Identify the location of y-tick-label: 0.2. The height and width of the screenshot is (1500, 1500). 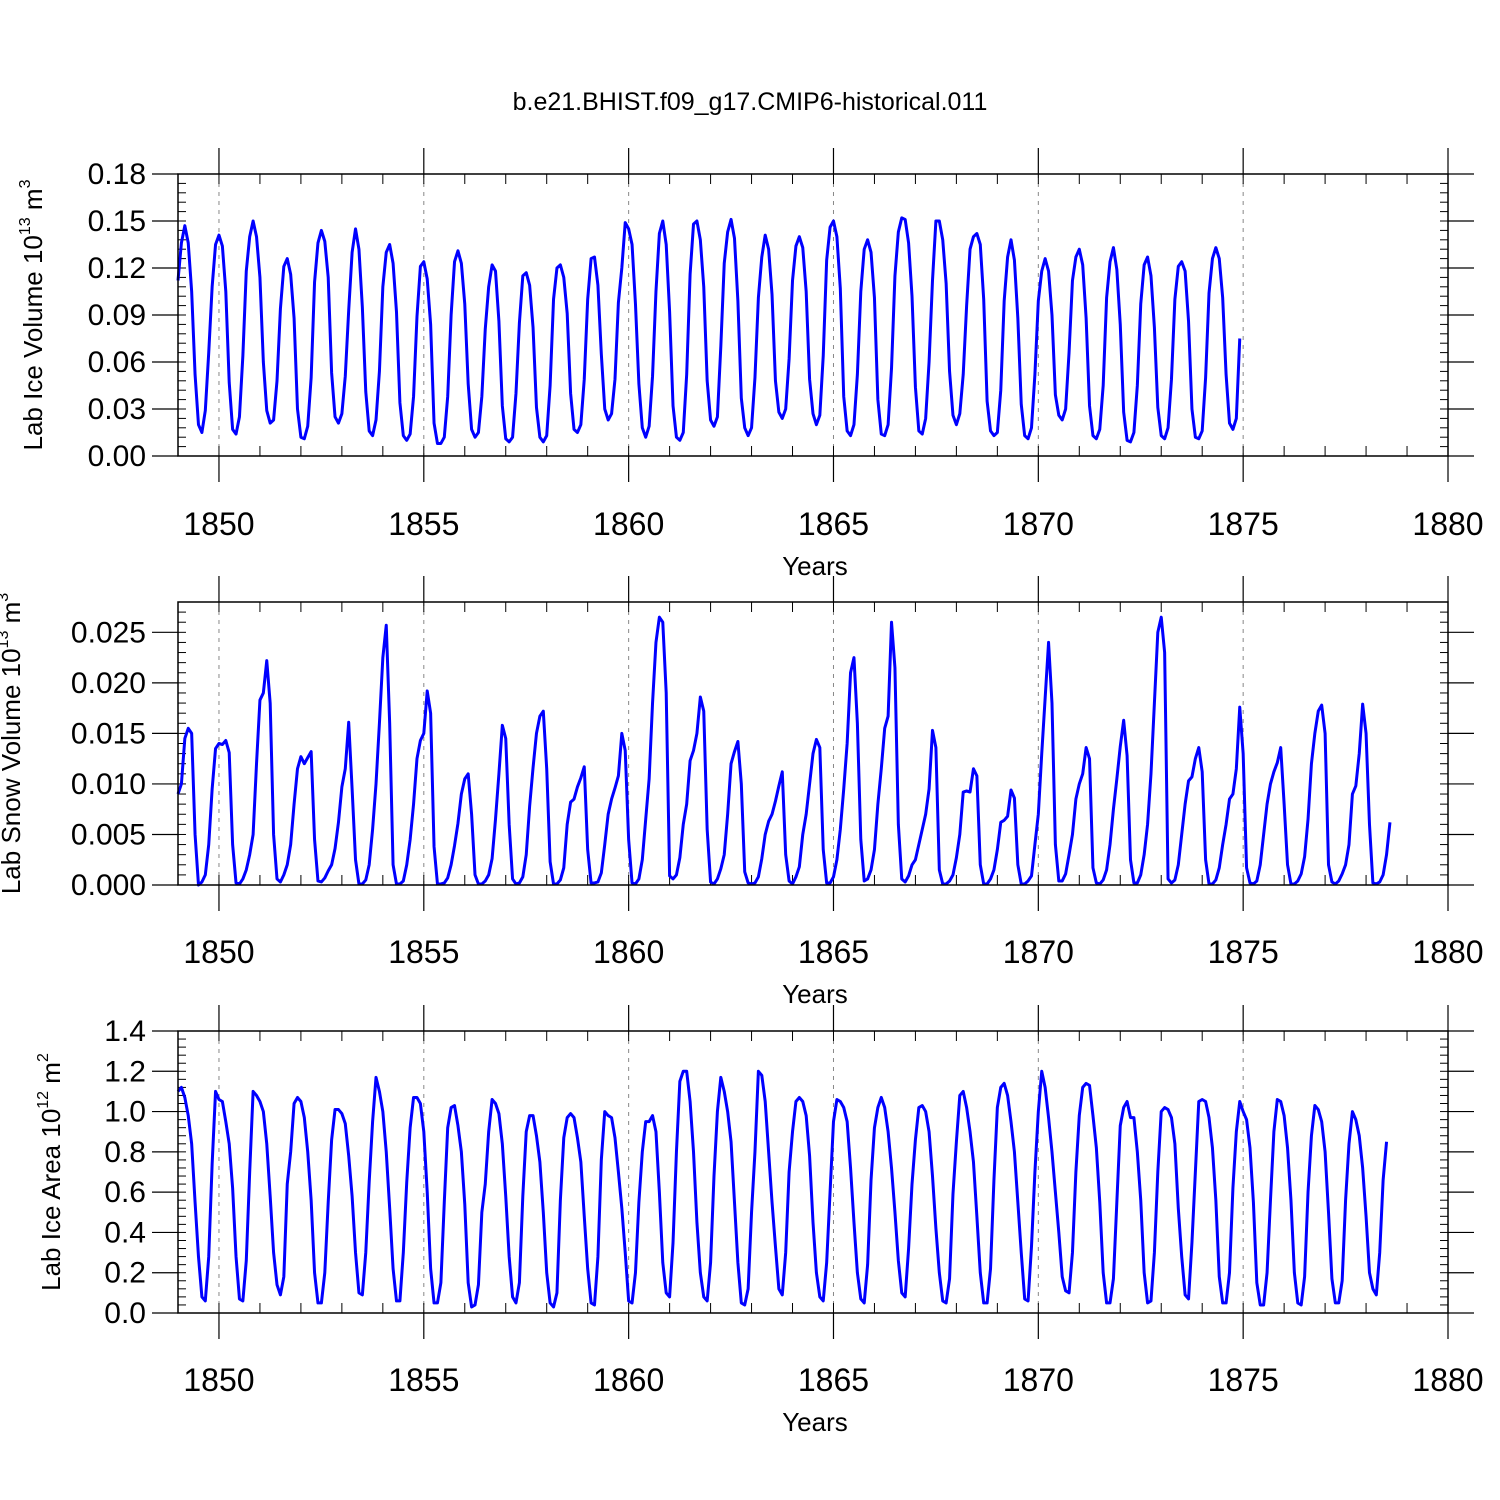
(125, 1273).